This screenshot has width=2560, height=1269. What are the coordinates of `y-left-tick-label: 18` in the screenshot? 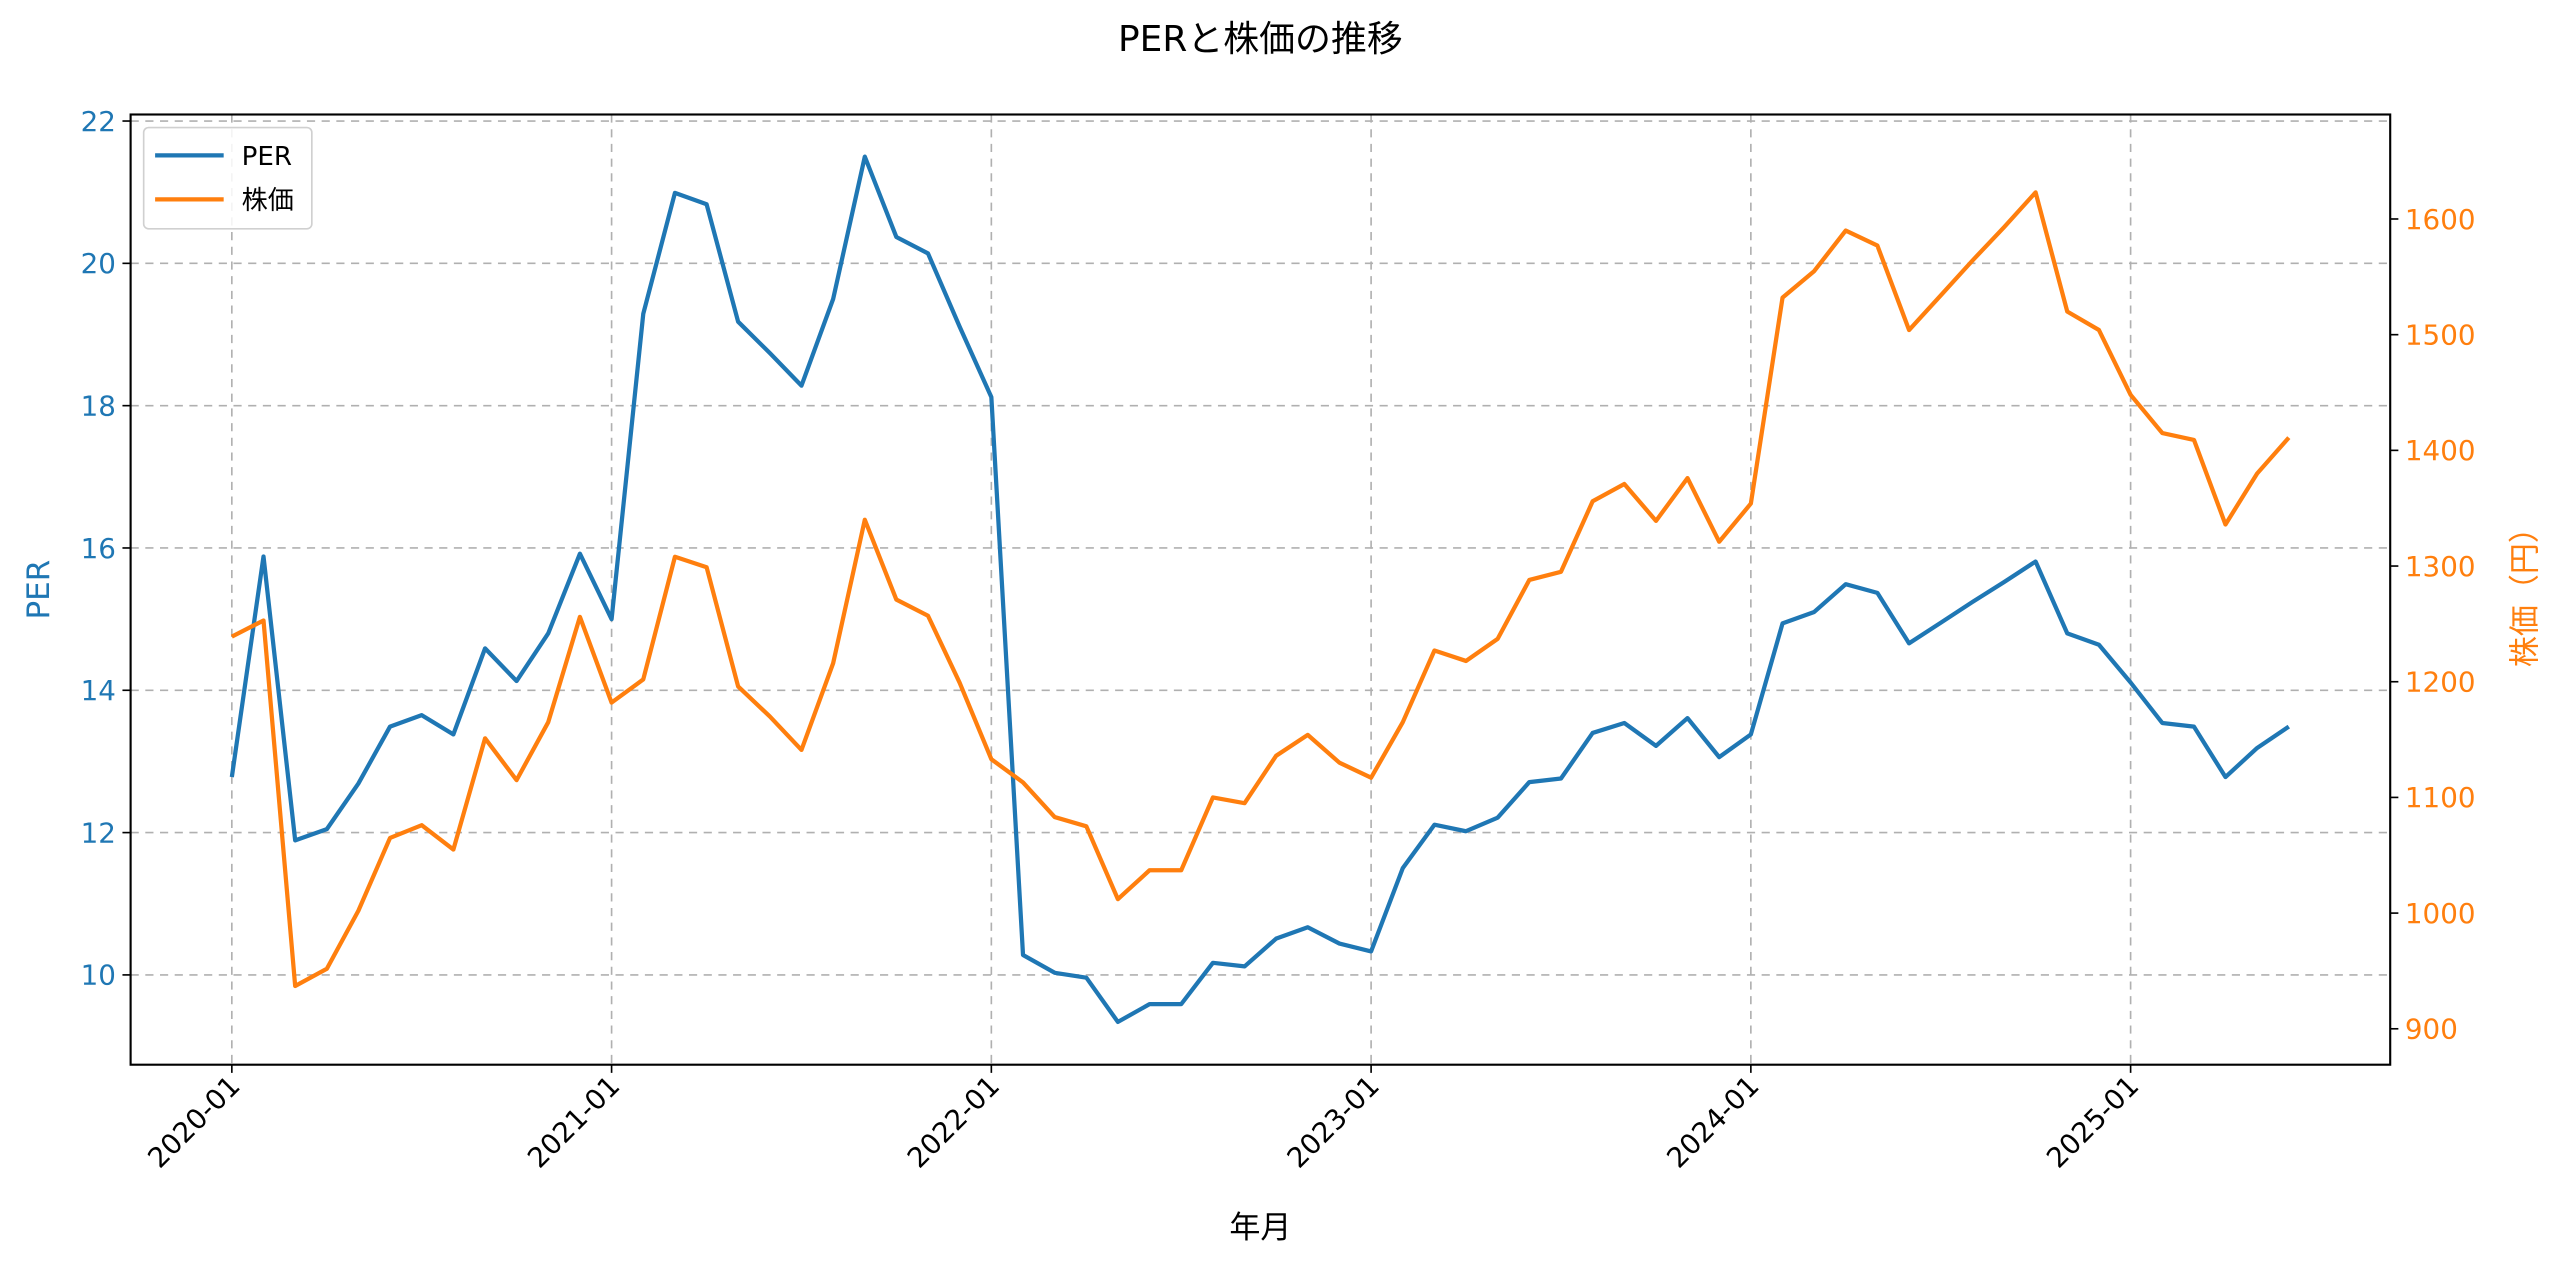 It's located at (98, 405).